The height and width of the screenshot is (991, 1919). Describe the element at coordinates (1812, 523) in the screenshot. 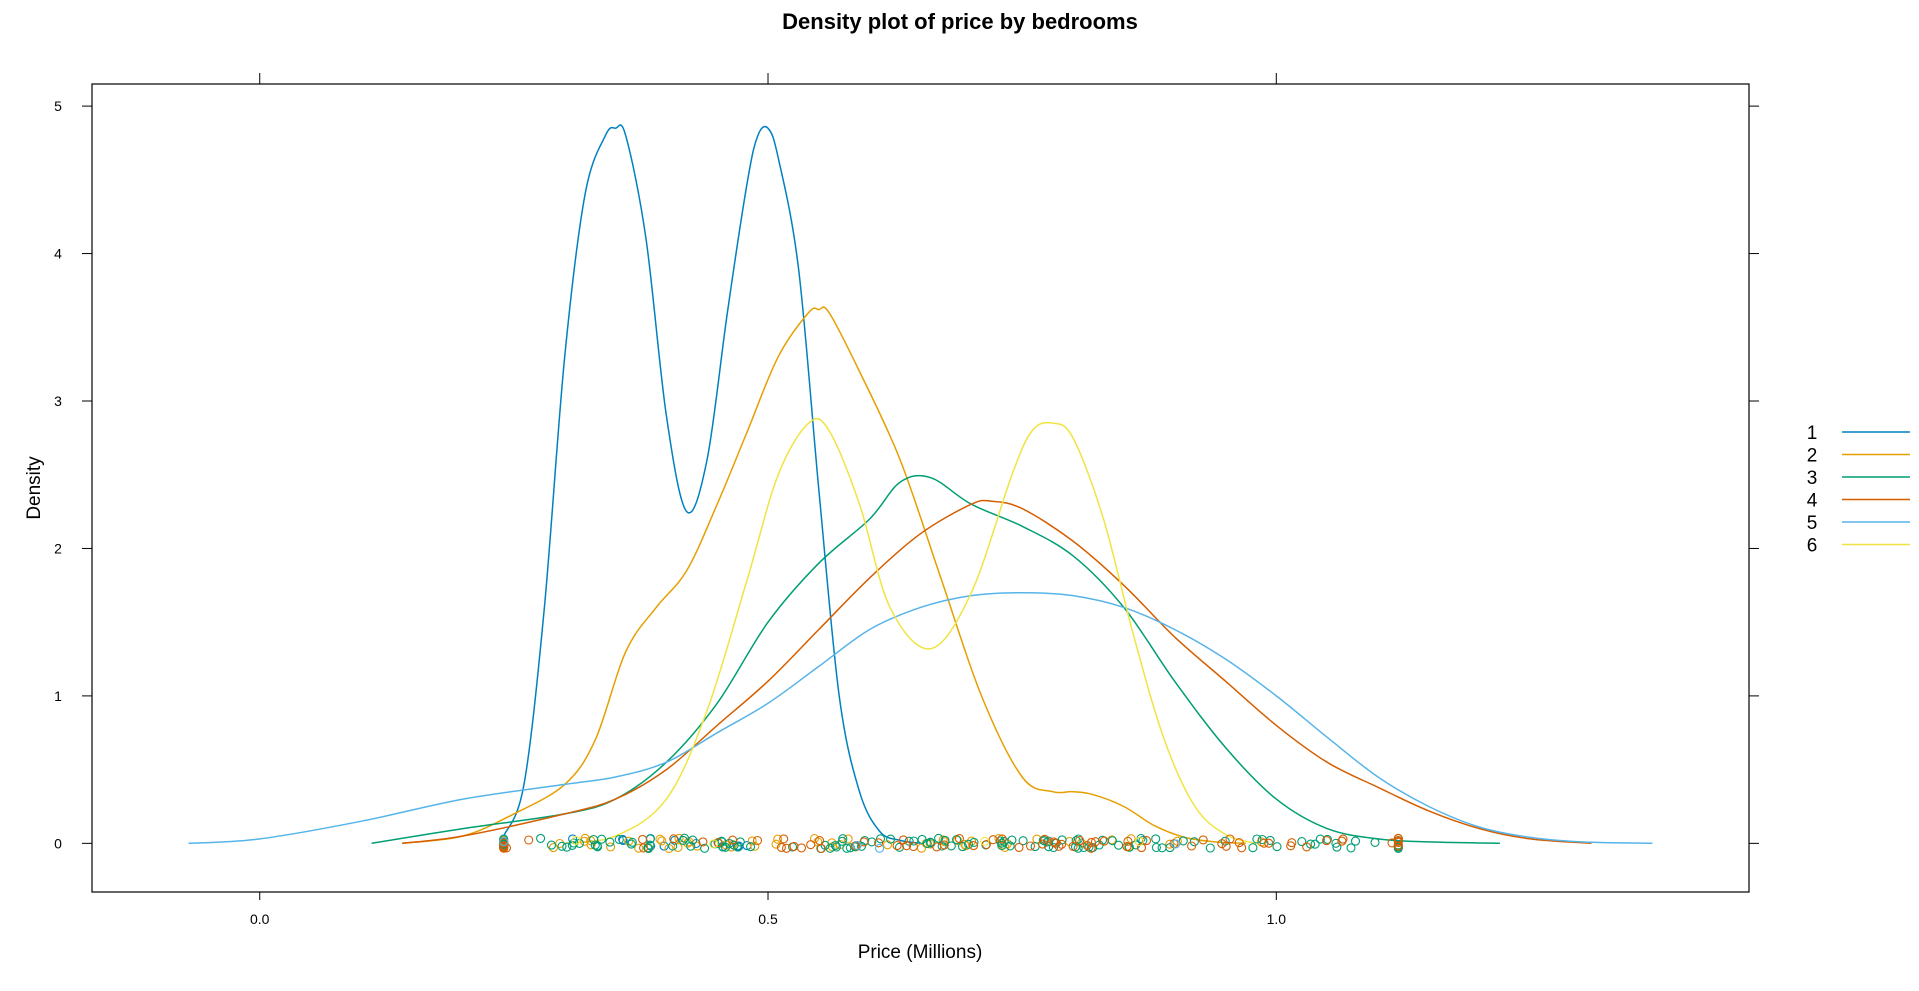

I see `legend-label-5: 5` at that location.